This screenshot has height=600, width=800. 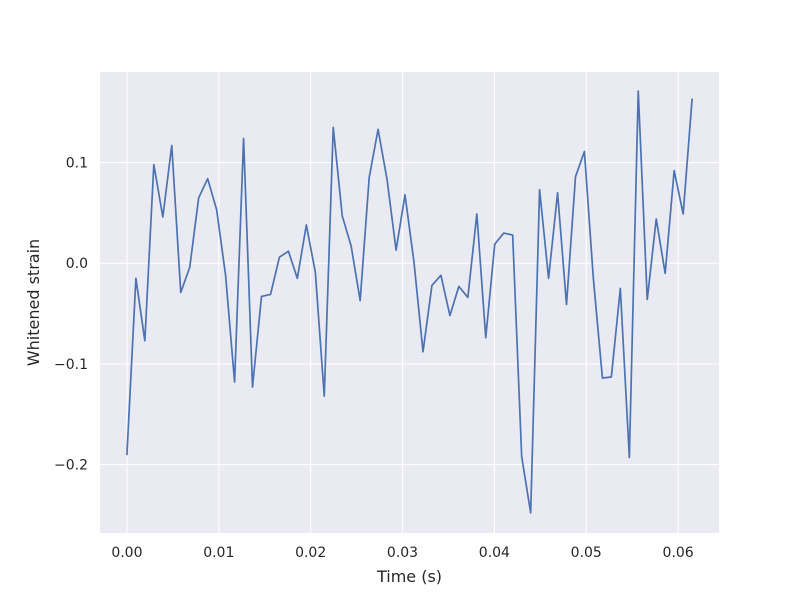 I want to click on x-tick-label: 0.03, so click(x=402, y=553).